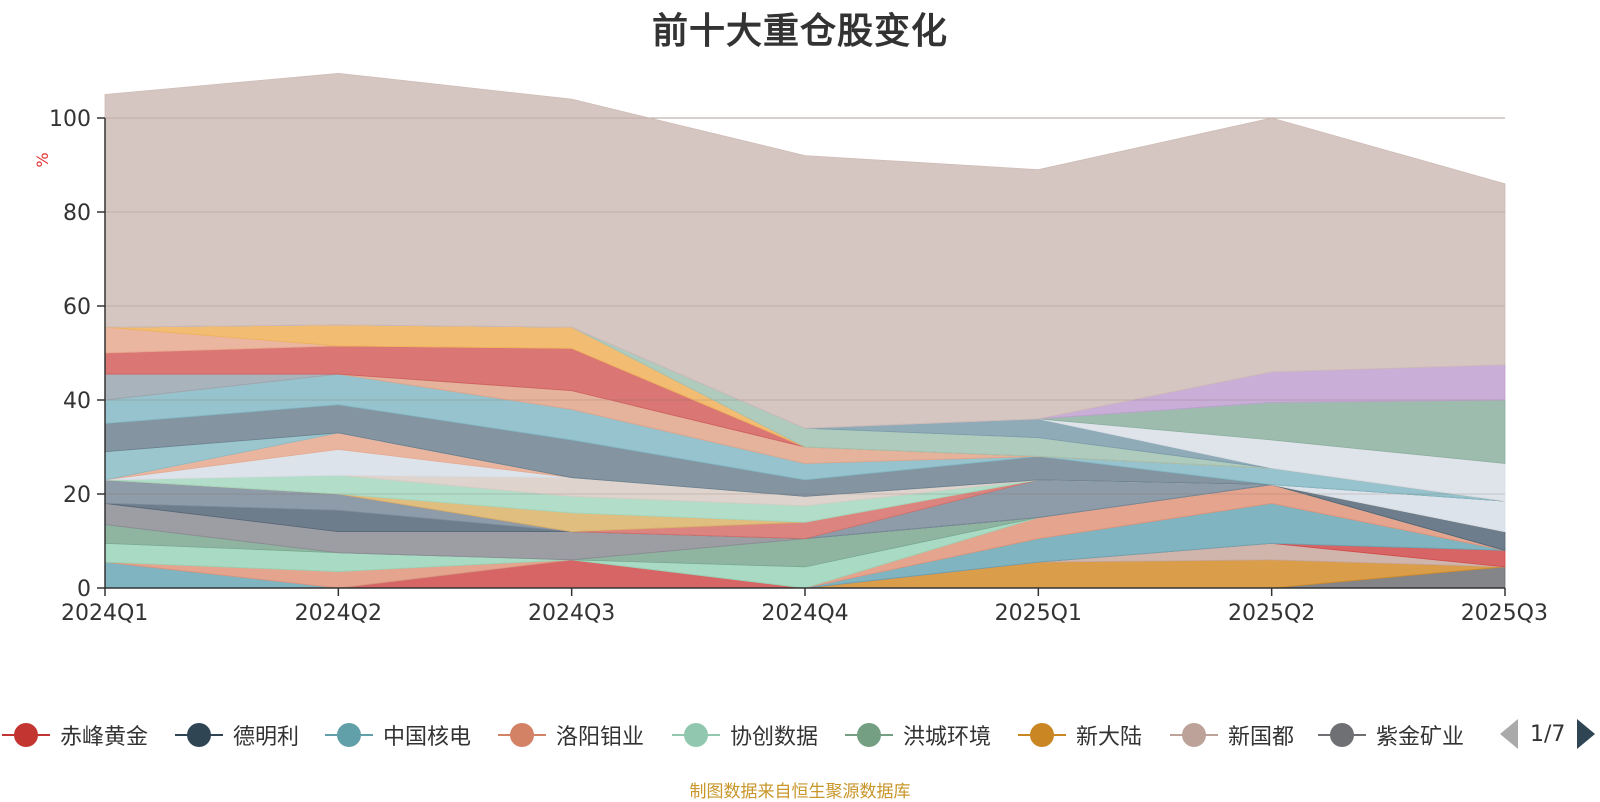 This screenshot has width=1600, height=802. What do you see at coordinates (77, 213) in the screenshot?
I see `y-tick-label-80: 80` at bounding box center [77, 213].